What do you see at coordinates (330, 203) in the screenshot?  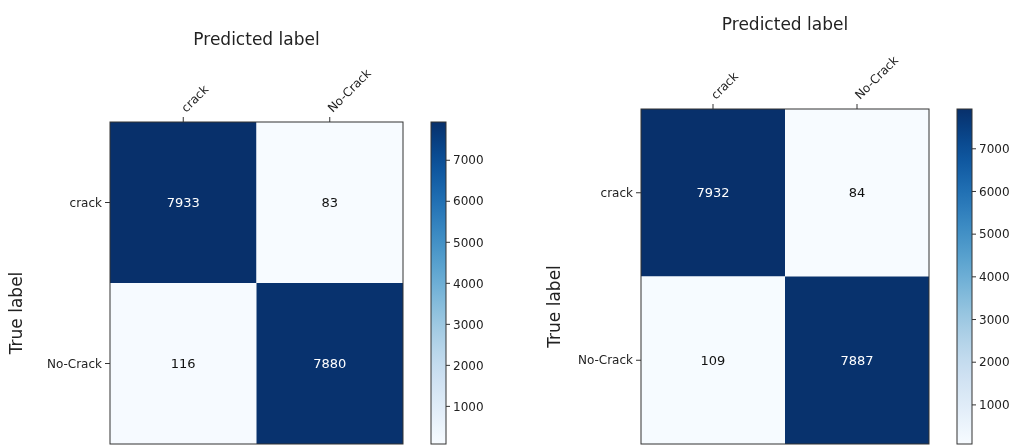 I see `data-label: 83` at bounding box center [330, 203].